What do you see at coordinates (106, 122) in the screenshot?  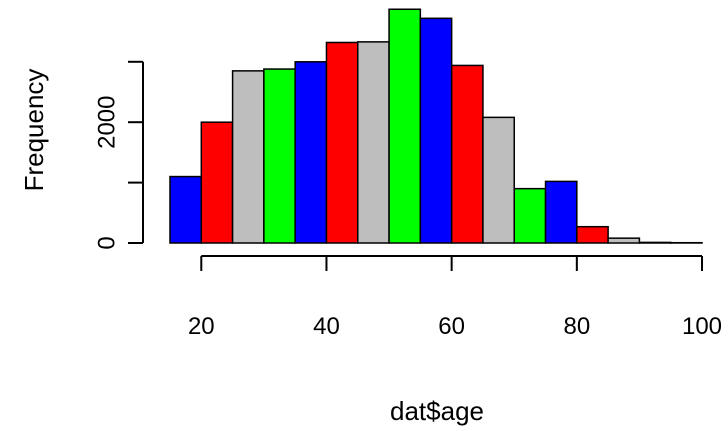 I see `y-tick-label: 2000` at bounding box center [106, 122].